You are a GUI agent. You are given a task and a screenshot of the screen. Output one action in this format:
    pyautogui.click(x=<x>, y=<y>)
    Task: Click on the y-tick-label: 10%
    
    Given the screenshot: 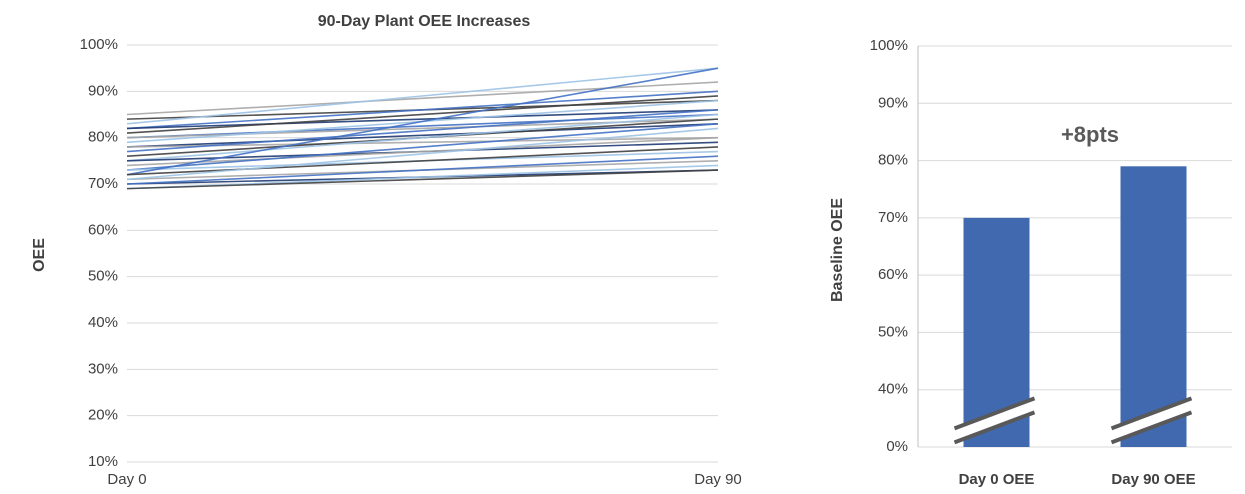 What is the action you would take?
    pyautogui.click(x=103, y=461)
    